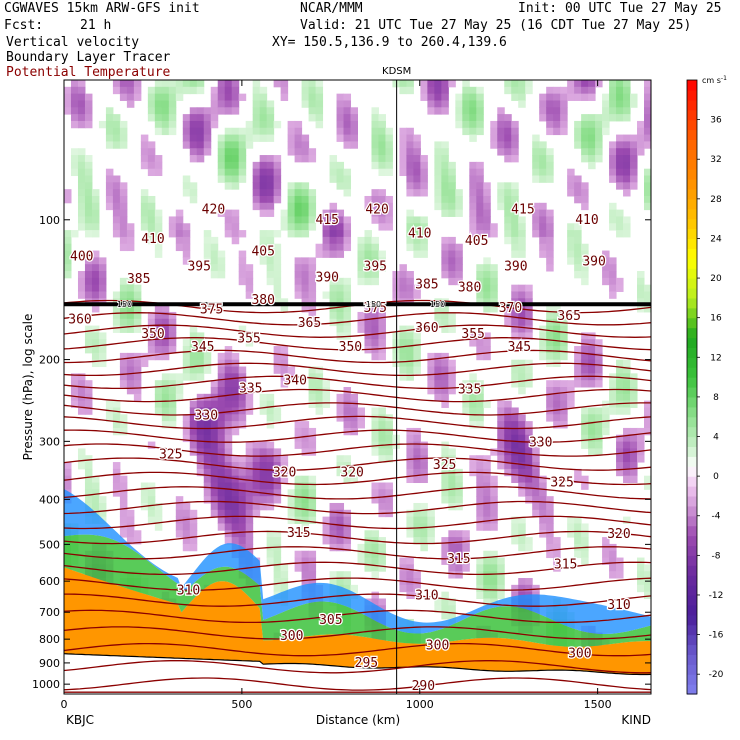  I want to click on isentrope-line, so click(357, 522).